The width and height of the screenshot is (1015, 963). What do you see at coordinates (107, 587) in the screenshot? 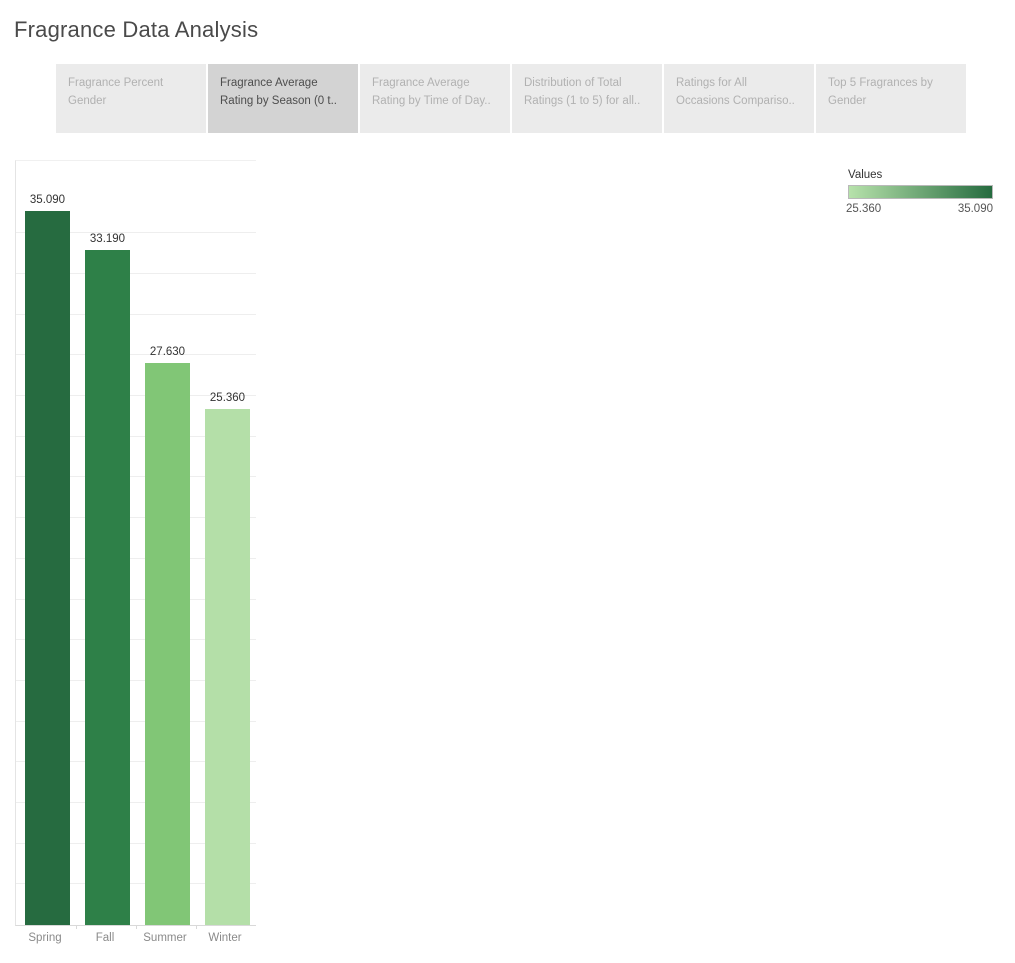
I see `bar-fall` at bounding box center [107, 587].